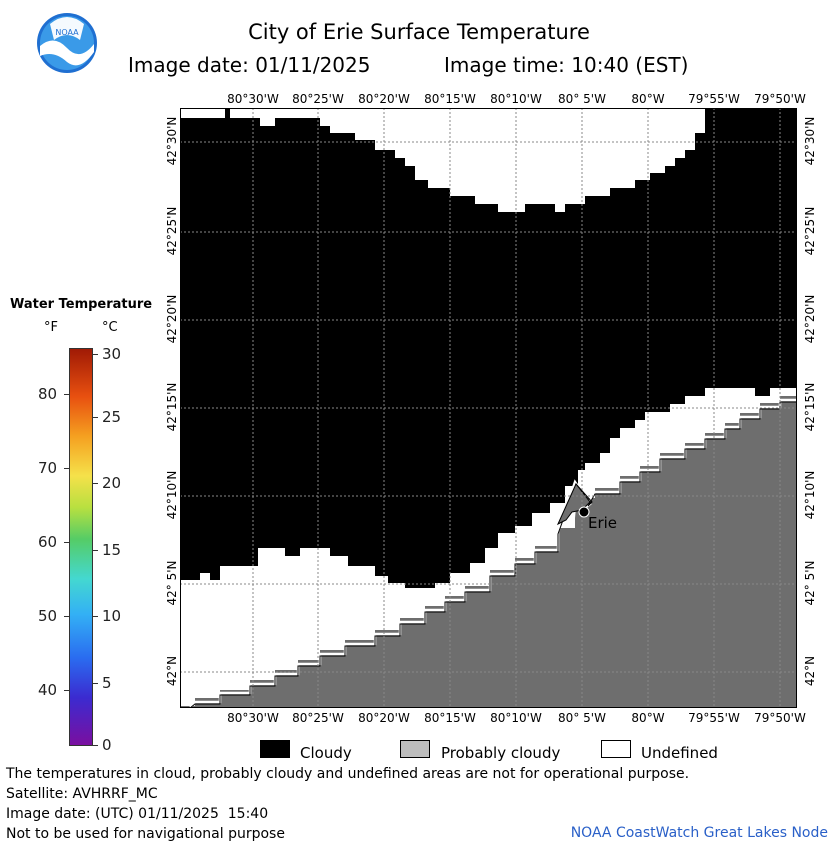 The height and width of the screenshot is (850, 838). Describe the element at coordinates (51, 327) in the screenshot. I see `unit-fahrenheit: °F` at that location.